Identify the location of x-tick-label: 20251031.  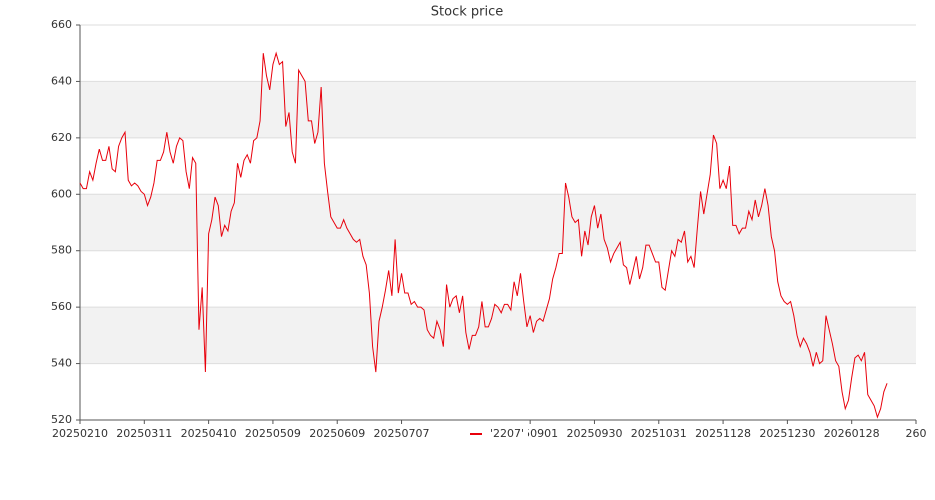
(659, 433).